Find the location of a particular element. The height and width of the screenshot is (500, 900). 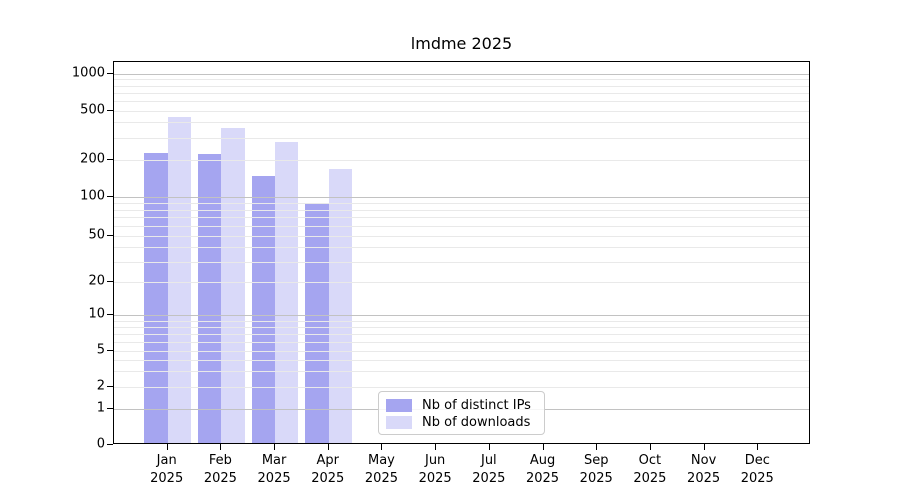

chart-title: lmdme 2025 is located at coordinates (461, 43).